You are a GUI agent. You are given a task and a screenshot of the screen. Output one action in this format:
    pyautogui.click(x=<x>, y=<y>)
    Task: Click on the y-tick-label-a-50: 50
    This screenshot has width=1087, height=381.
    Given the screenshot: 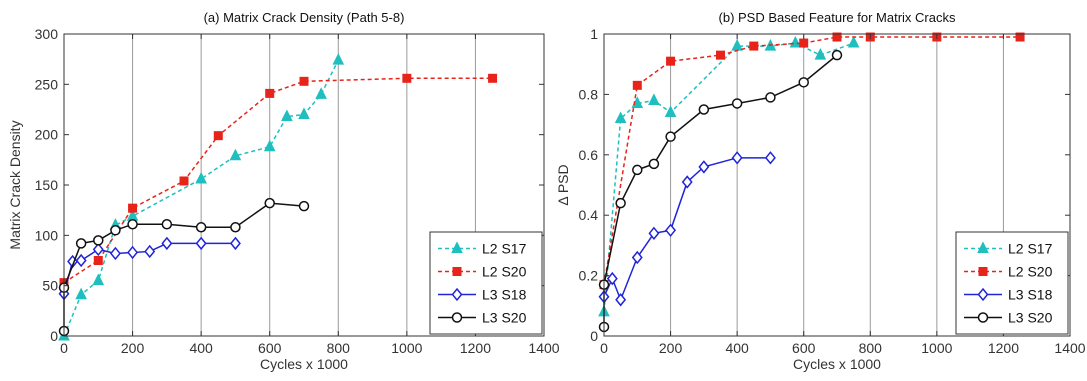 What is the action you would take?
    pyautogui.click(x=50, y=286)
    